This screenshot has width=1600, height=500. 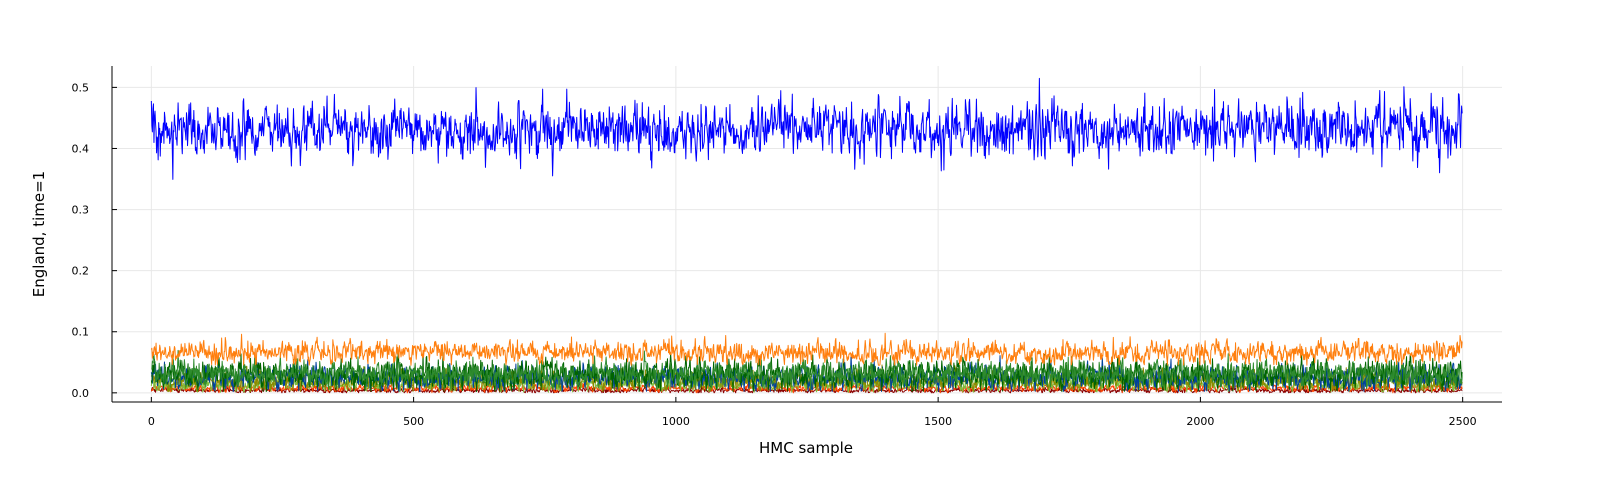 What do you see at coordinates (81, 87) in the screenshot?
I see `y-tick-label: 0.5` at bounding box center [81, 87].